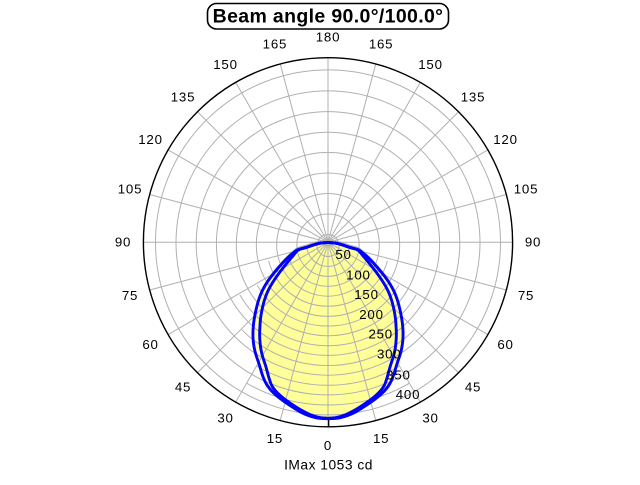 The width and height of the screenshot is (640, 485). Describe the element at coordinates (358, 274) in the screenshot. I see `svg-text: 100` at that location.